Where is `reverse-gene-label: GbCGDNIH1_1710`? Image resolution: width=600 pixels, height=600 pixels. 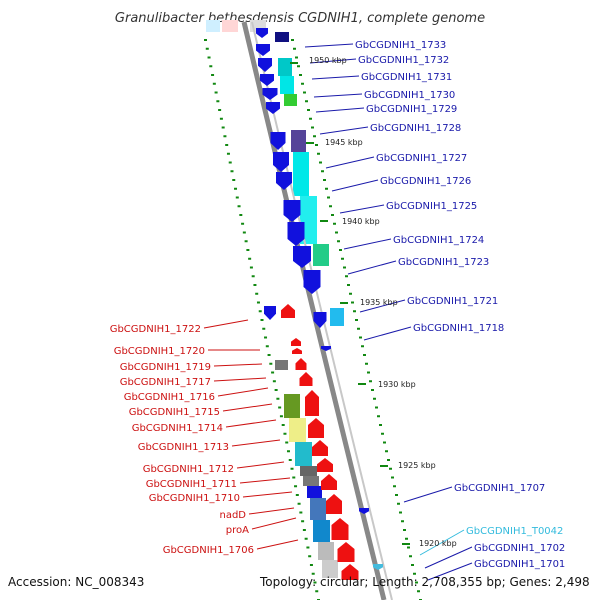 reverse-gene-label: GbCGDNIH1_1710 is located at coordinates (194, 498).